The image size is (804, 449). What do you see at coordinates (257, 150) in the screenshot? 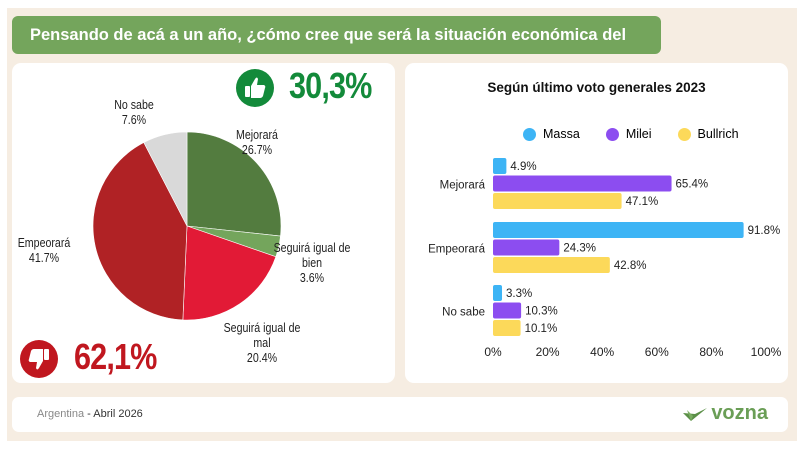
I see `pie-label-value: 26.7%` at bounding box center [257, 150].